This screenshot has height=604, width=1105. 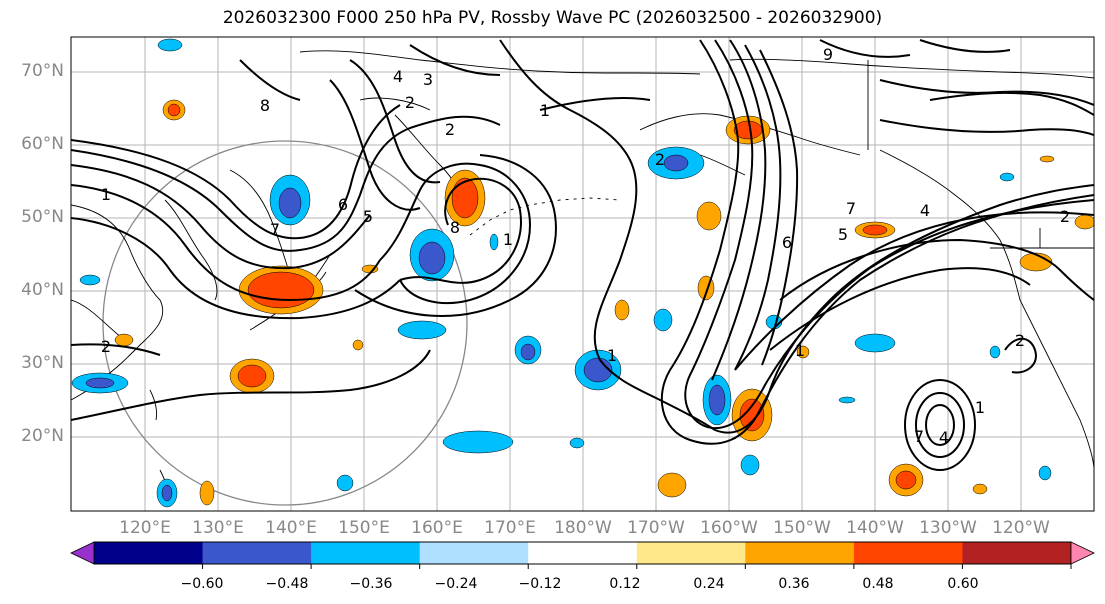 I want to click on colorbar-tick-label: −0.48, so click(x=287, y=584).